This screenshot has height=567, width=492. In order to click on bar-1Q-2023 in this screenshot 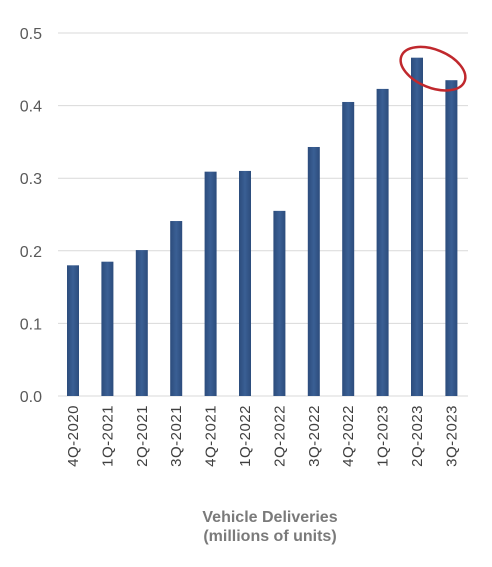, I will do `click(382, 242)`.